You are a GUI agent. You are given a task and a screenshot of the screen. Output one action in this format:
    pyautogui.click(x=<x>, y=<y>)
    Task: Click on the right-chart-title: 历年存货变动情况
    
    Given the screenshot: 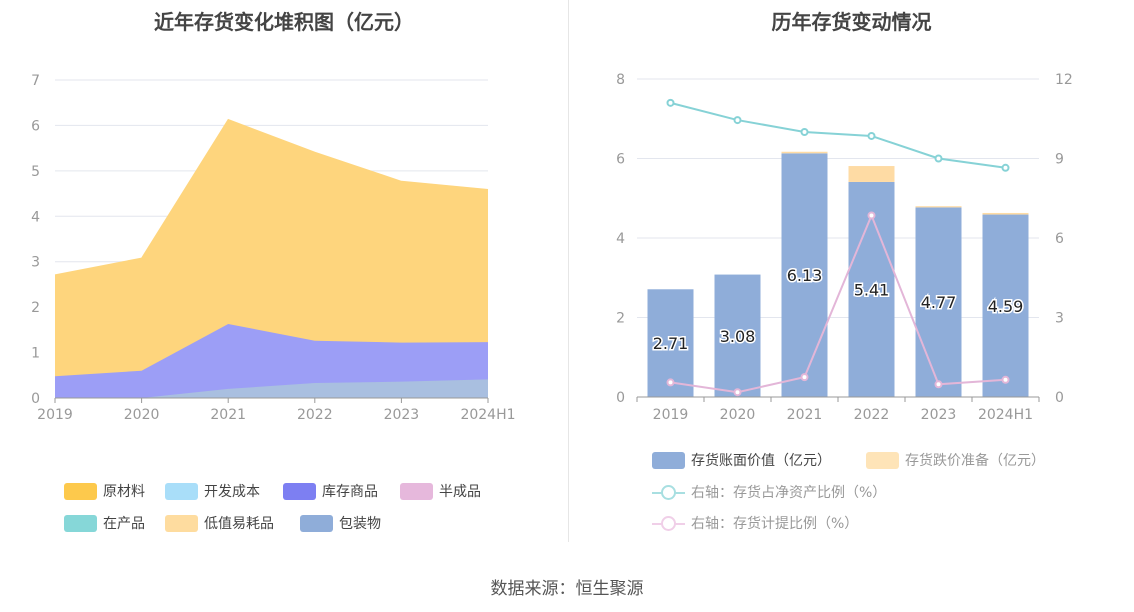 What is the action you would take?
    pyautogui.click(x=851, y=22)
    